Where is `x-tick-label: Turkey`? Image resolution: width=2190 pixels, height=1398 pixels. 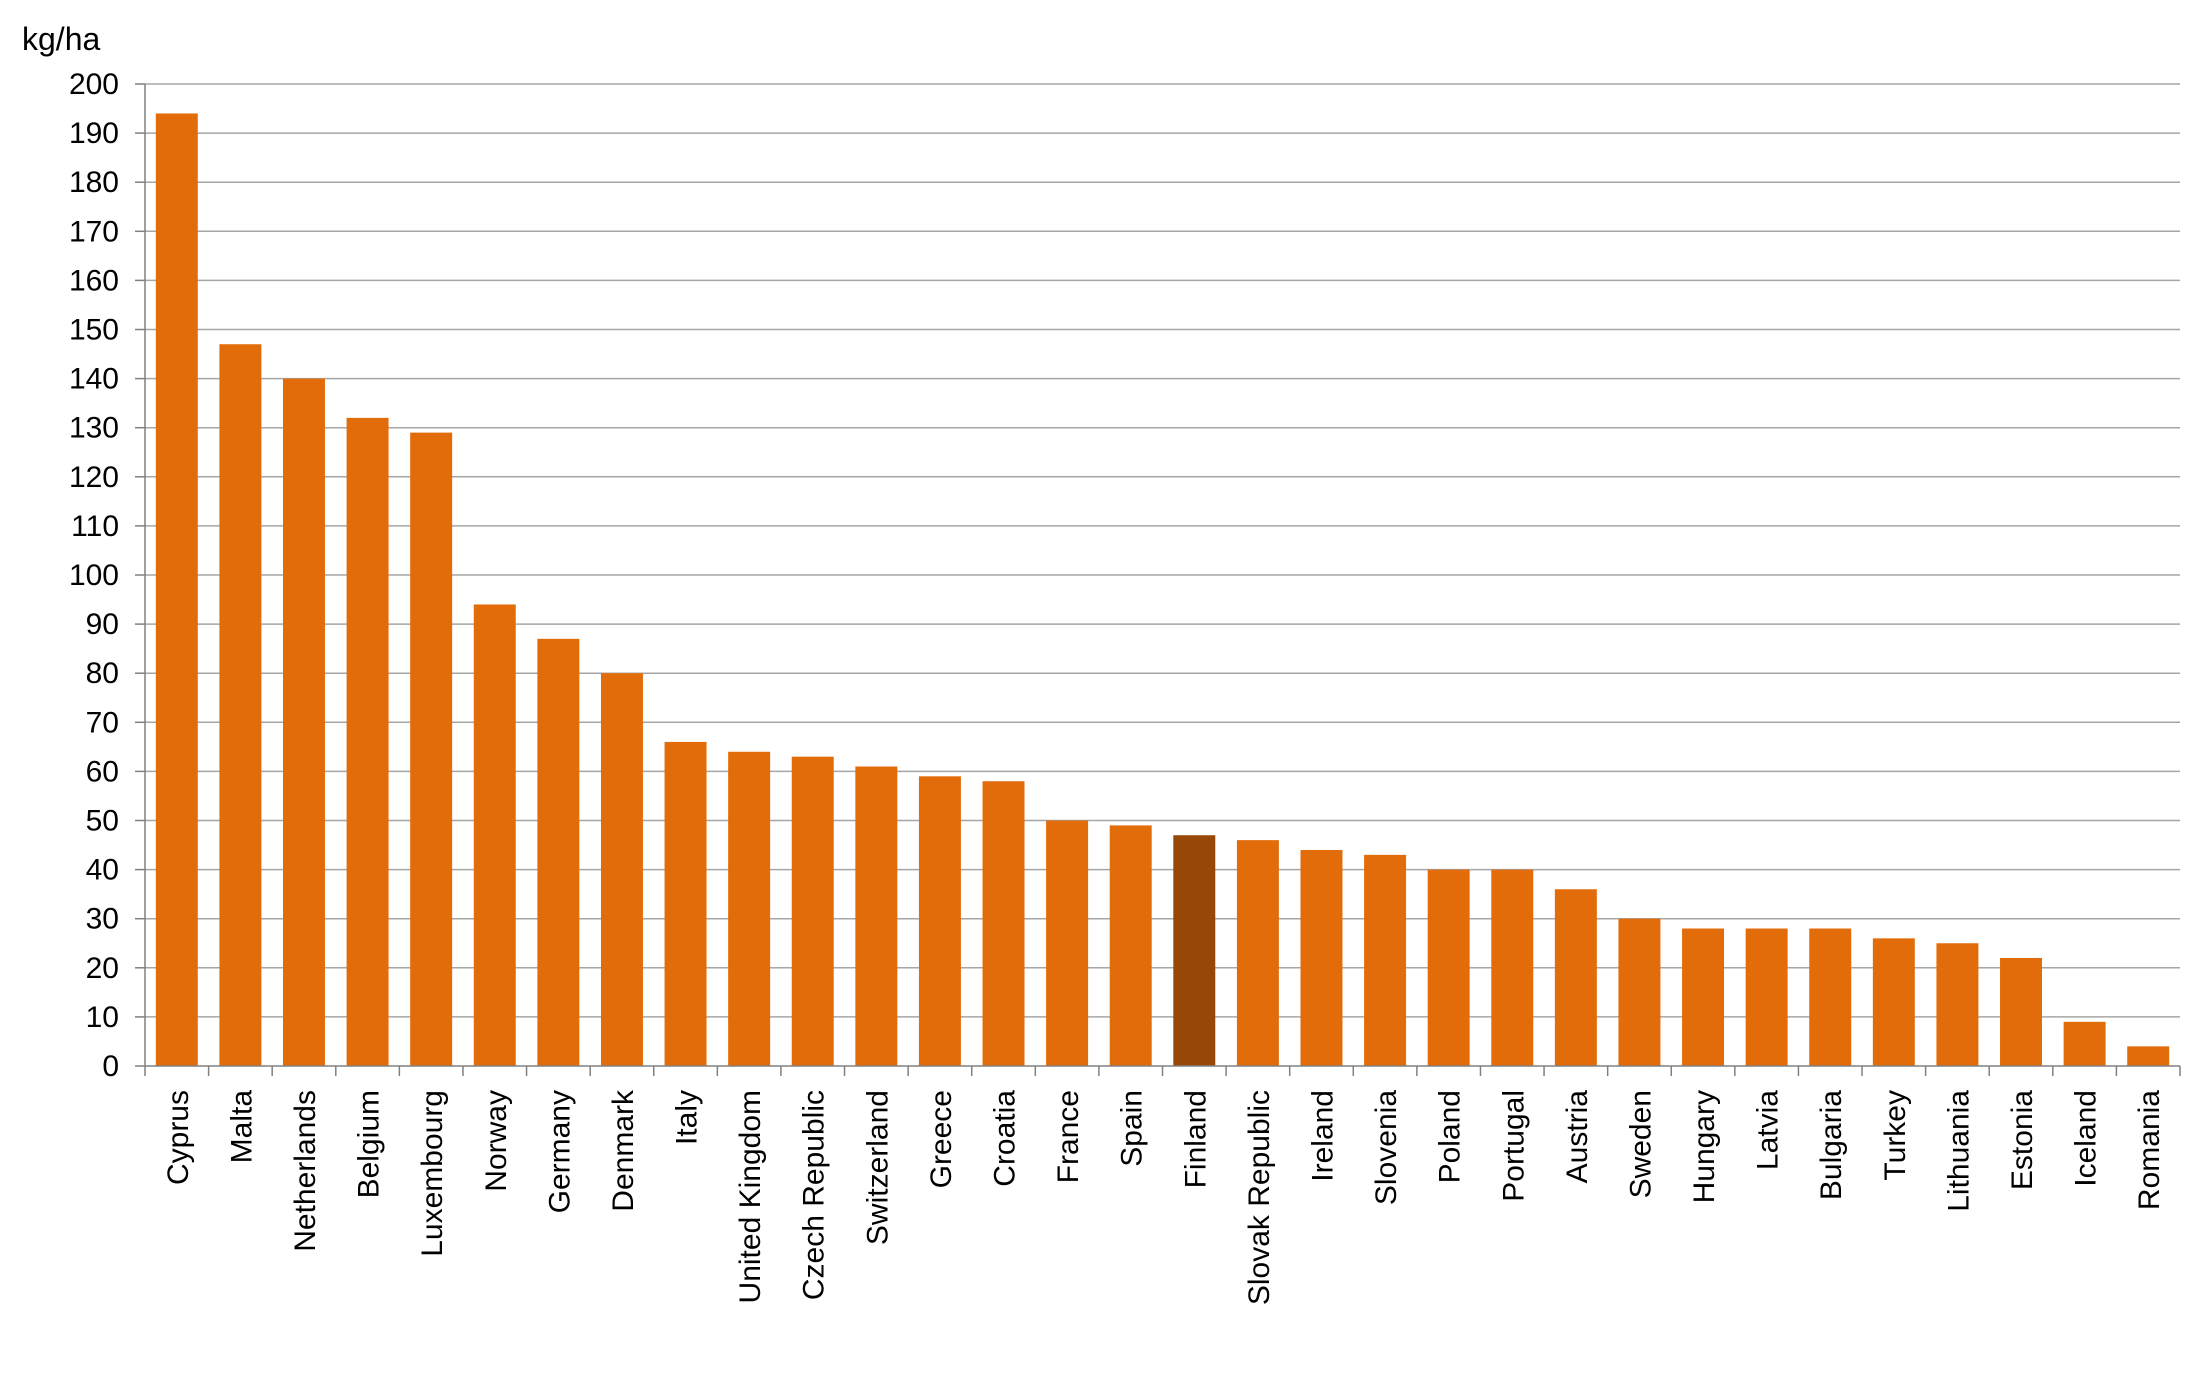
x-tick-label: Turkey is located at coordinates (1895, 1135).